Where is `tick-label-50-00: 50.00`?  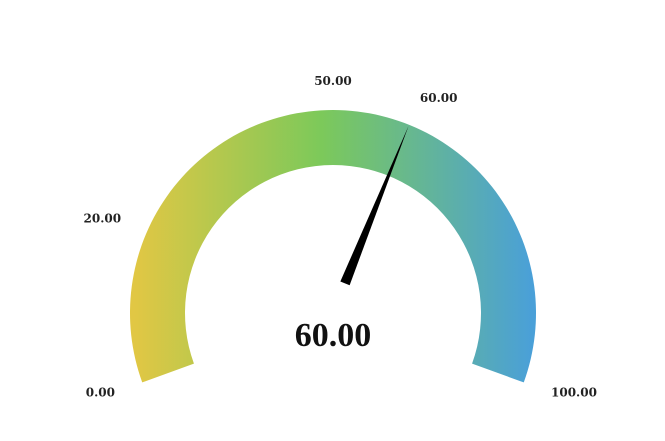
tick-label-50-00: 50.00 is located at coordinates (333, 81).